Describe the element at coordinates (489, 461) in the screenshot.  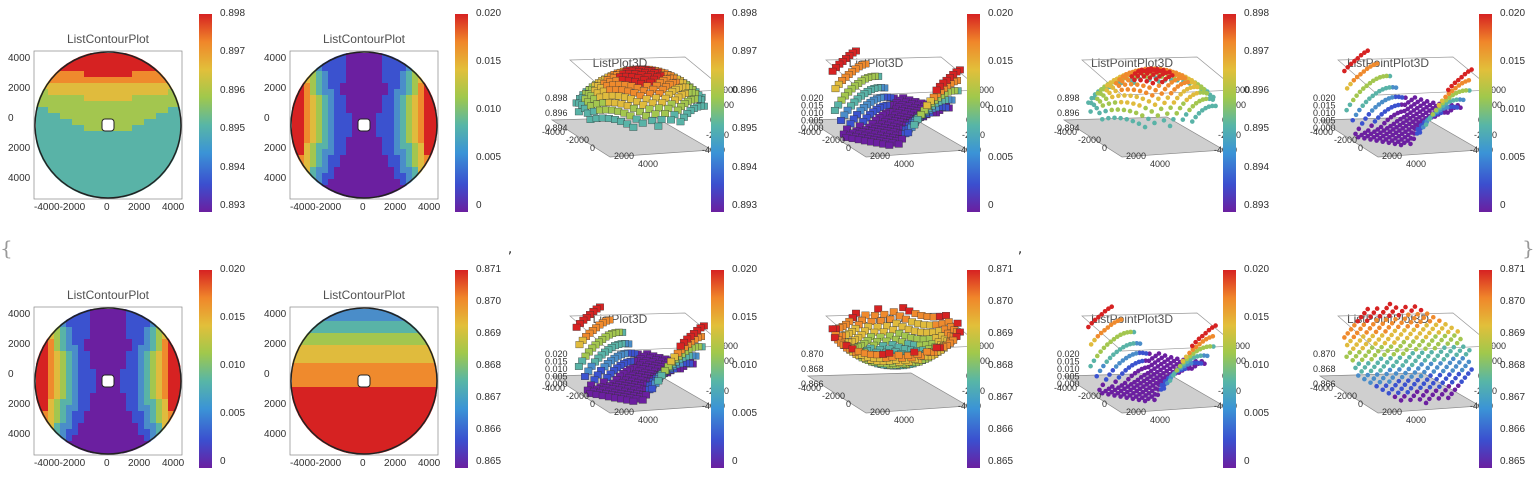
I see `colorbar-tick-label: 0.865` at that location.